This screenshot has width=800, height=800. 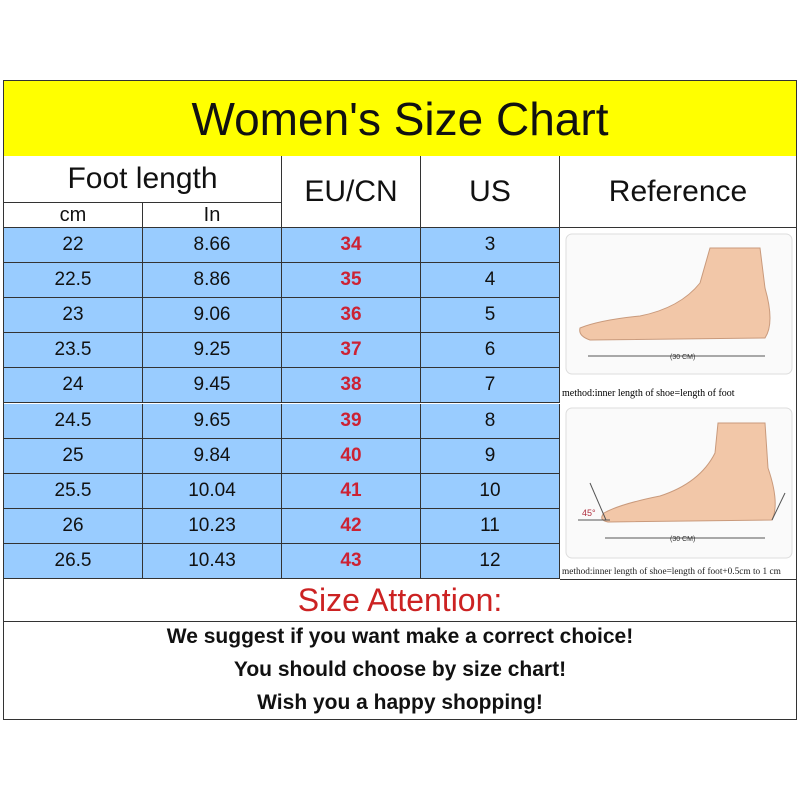 I want to click on cell-eu: 34, so click(x=351, y=246).